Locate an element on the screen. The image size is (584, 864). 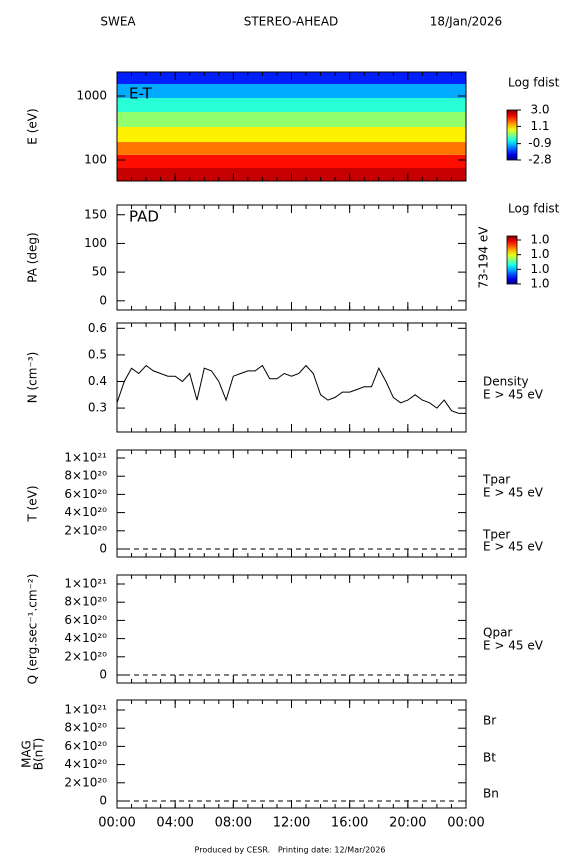
y-axis-label: B(nT) is located at coordinates (39, 754).